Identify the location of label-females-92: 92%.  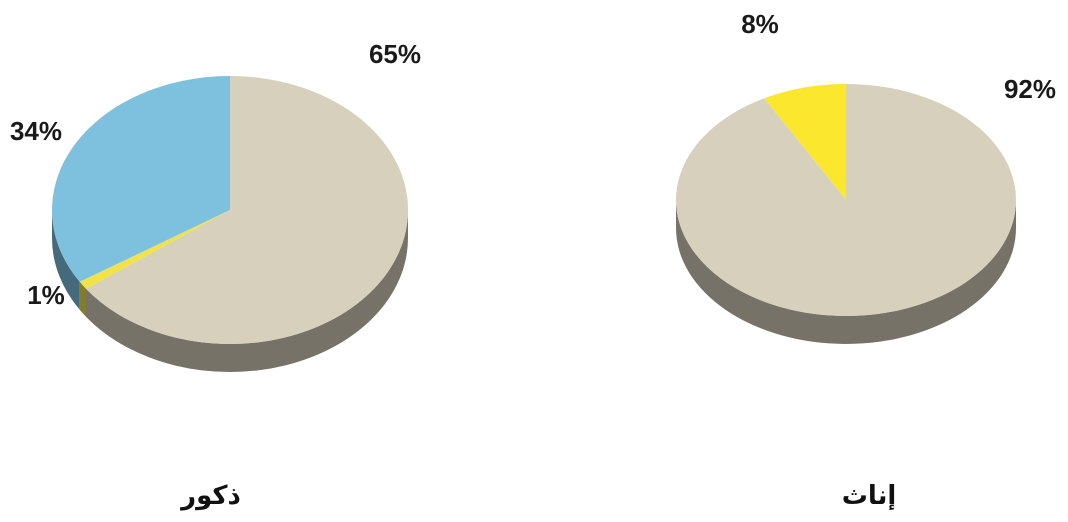
(1030, 89).